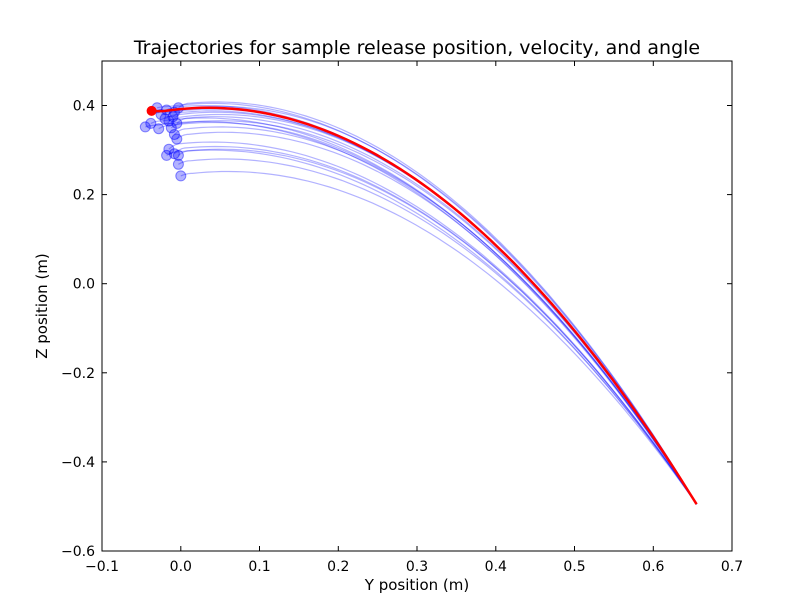 This screenshot has width=812, height=612. Describe the element at coordinates (259, 567) in the screenshot. I see `x-tick-label-2: 0.1` at that location.